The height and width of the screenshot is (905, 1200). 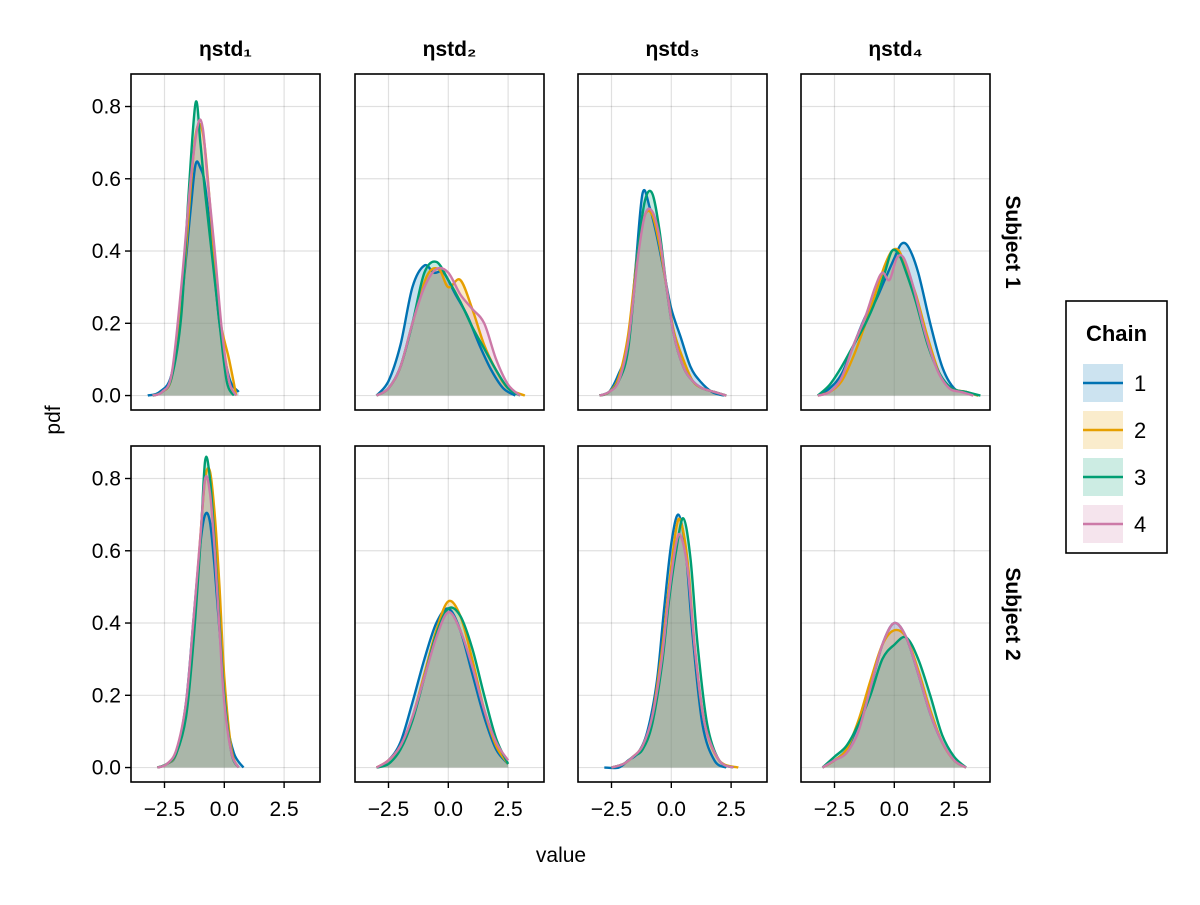 I want to click on legend-box, so click(x=1116, y=427).